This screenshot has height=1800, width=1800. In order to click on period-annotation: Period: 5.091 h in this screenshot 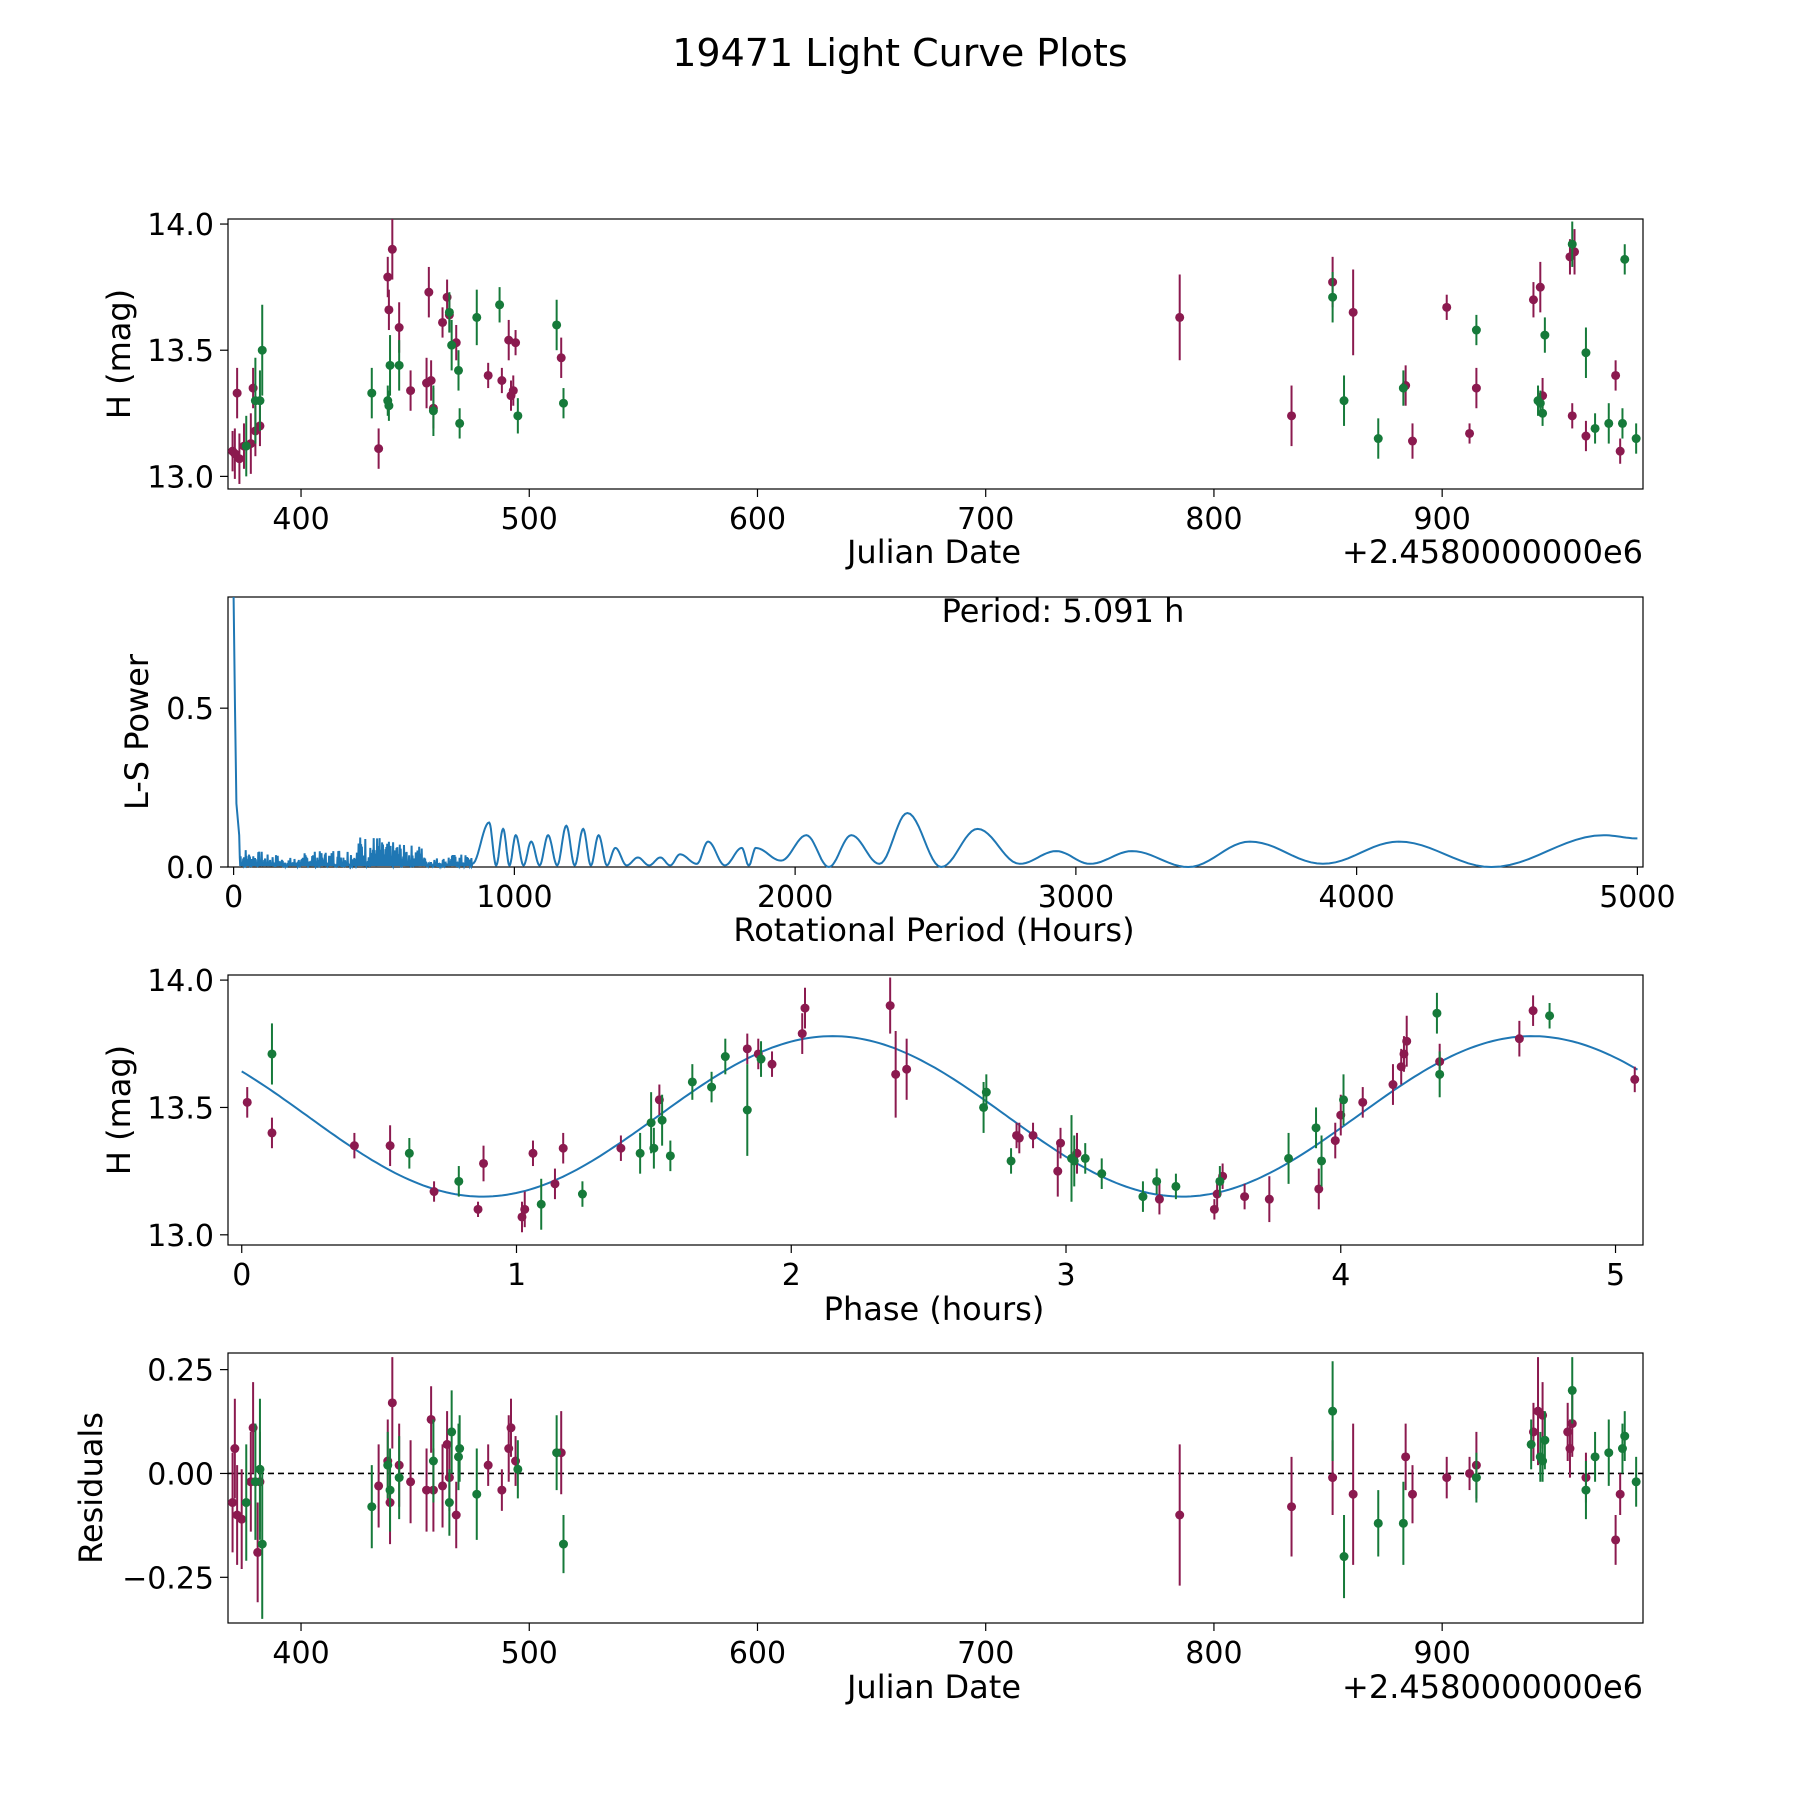, I will do `click(1063, 611)`.